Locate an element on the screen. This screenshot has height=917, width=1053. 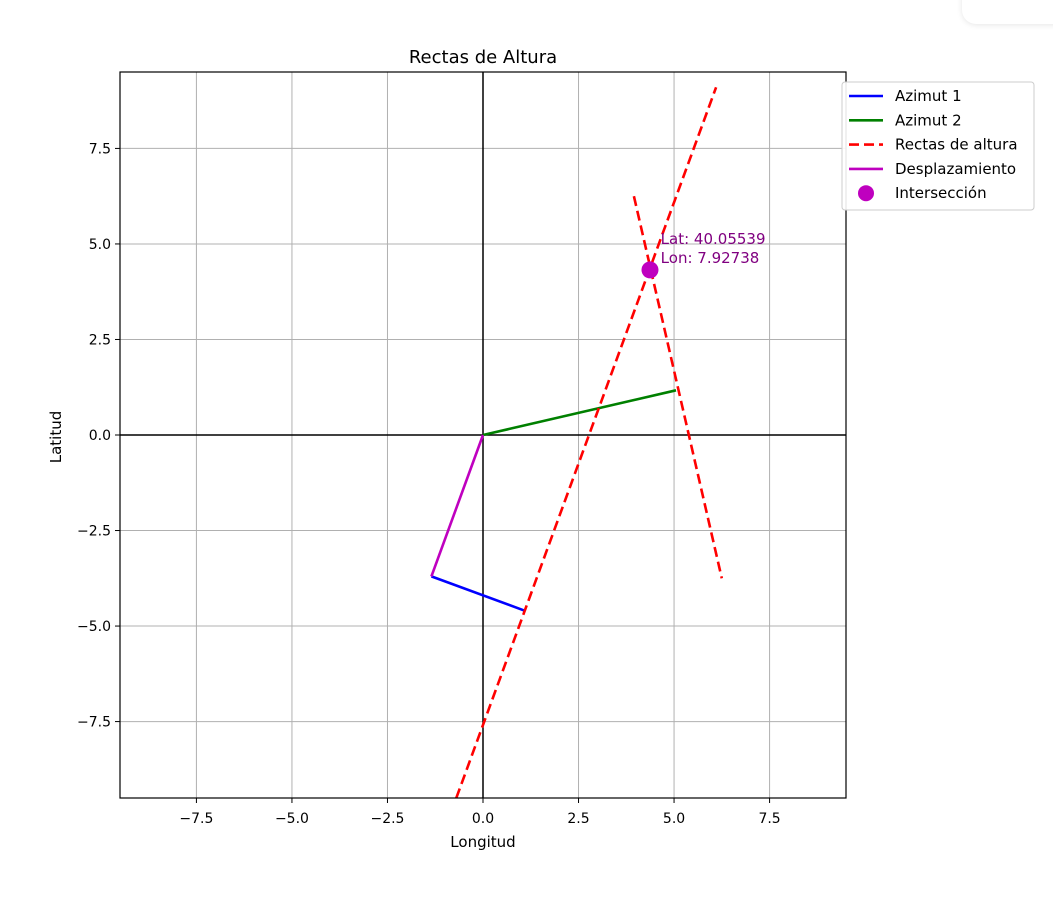
y-tick-label: −7.5 is located at coordinates (94, 723).